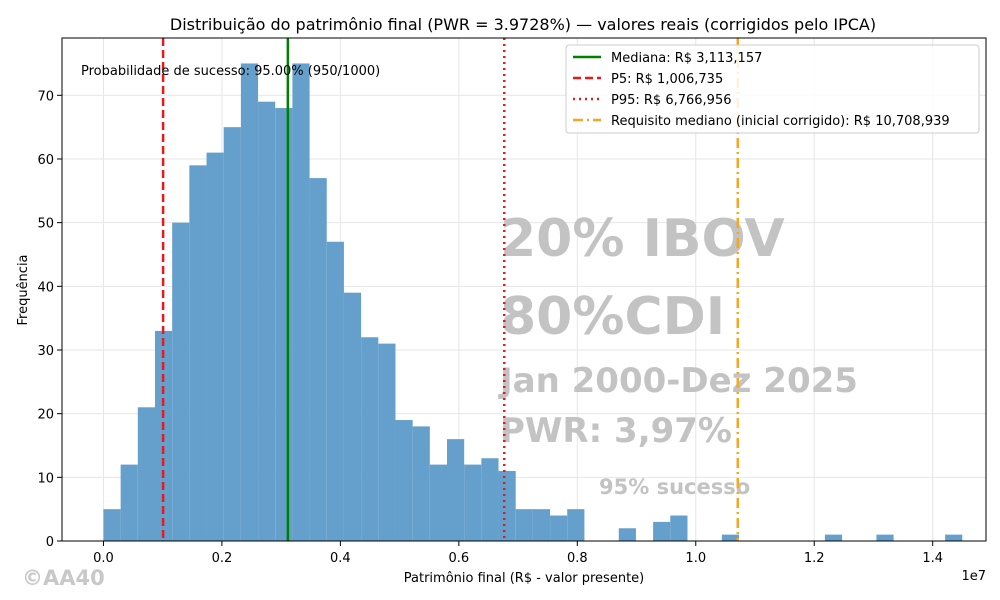  I want to click on x-offset-label: 1e7, so click(973, 576).